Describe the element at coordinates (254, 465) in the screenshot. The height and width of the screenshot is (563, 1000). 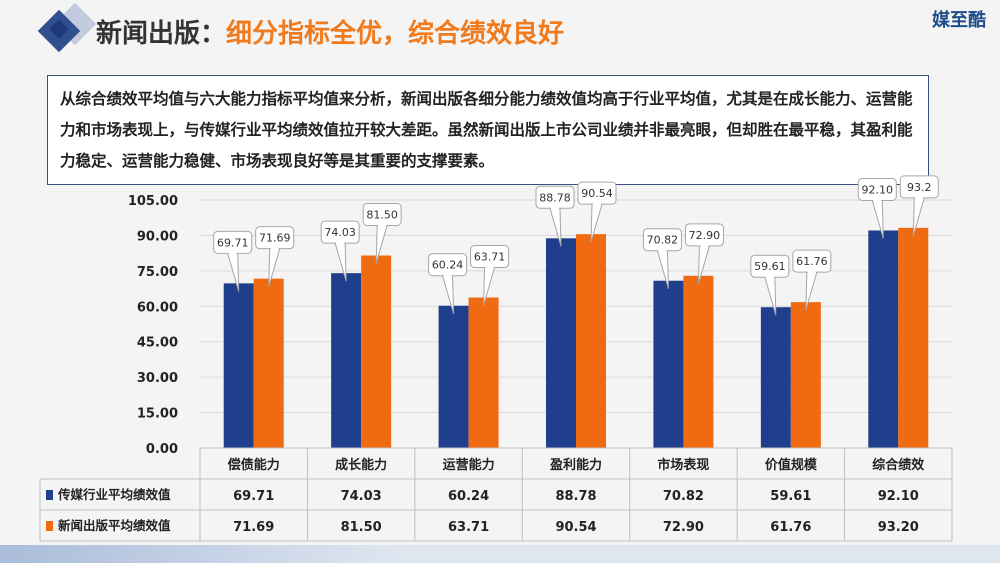
I see `category-label: 偿债能力` at that location.